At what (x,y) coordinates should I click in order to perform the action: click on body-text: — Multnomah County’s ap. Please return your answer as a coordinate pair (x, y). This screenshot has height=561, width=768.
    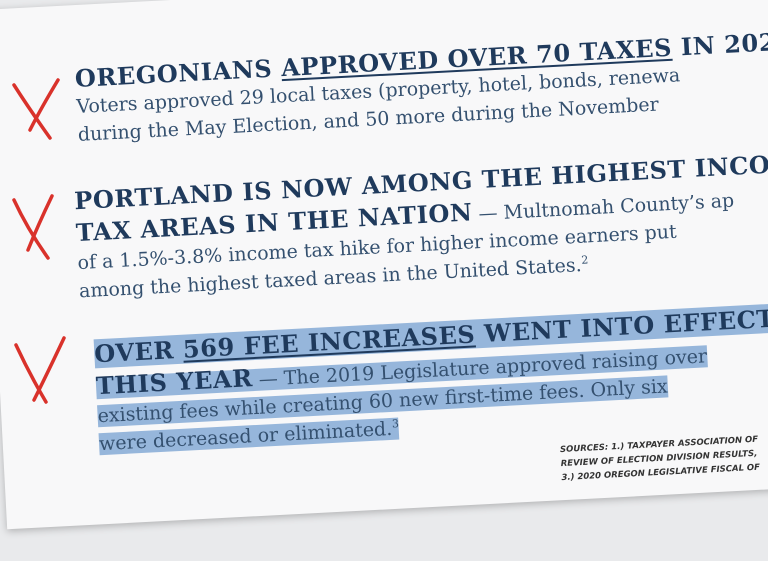
    Looking at the image, I should click on (606, 207).